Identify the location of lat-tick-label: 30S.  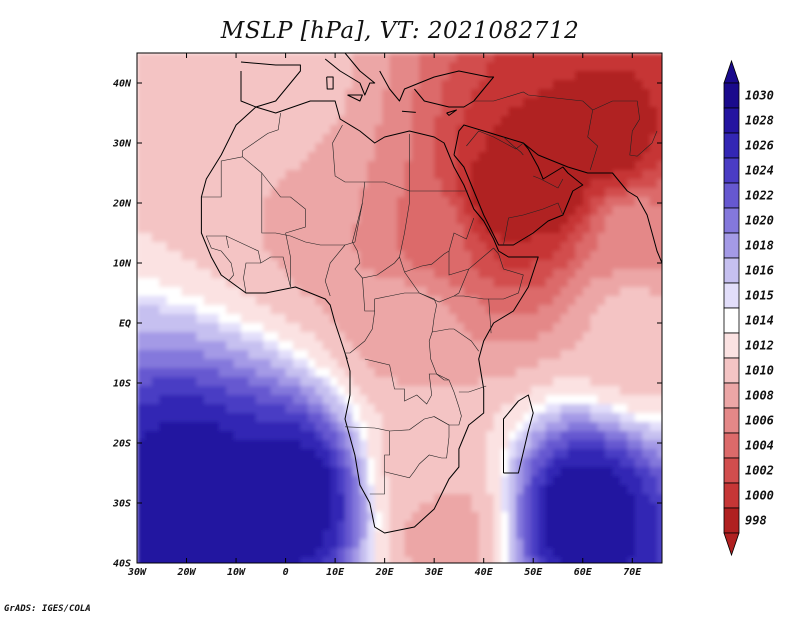
(121, 504).